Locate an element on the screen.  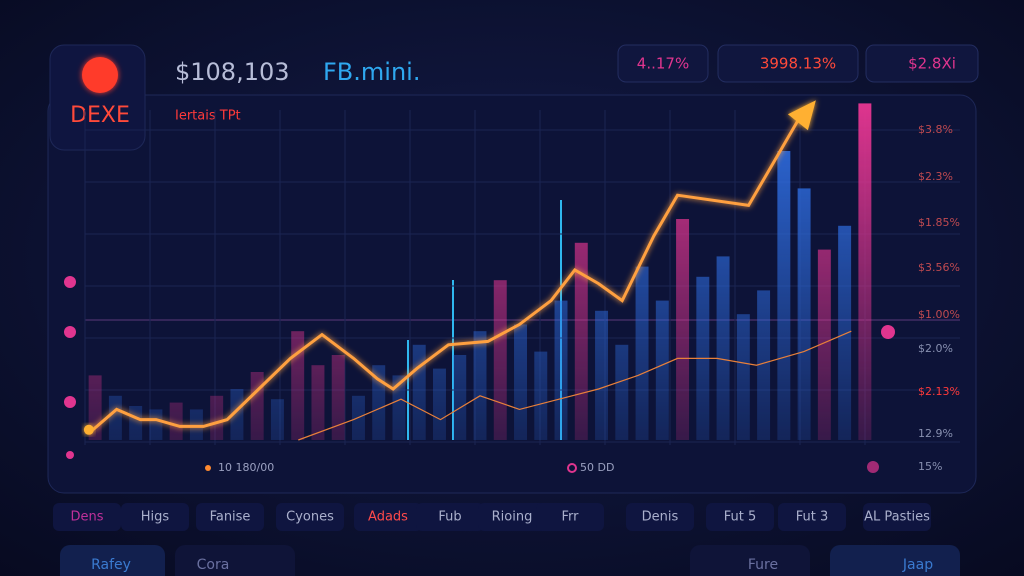
y-axis-label: $3.56% is located at coordinates (939, 267).